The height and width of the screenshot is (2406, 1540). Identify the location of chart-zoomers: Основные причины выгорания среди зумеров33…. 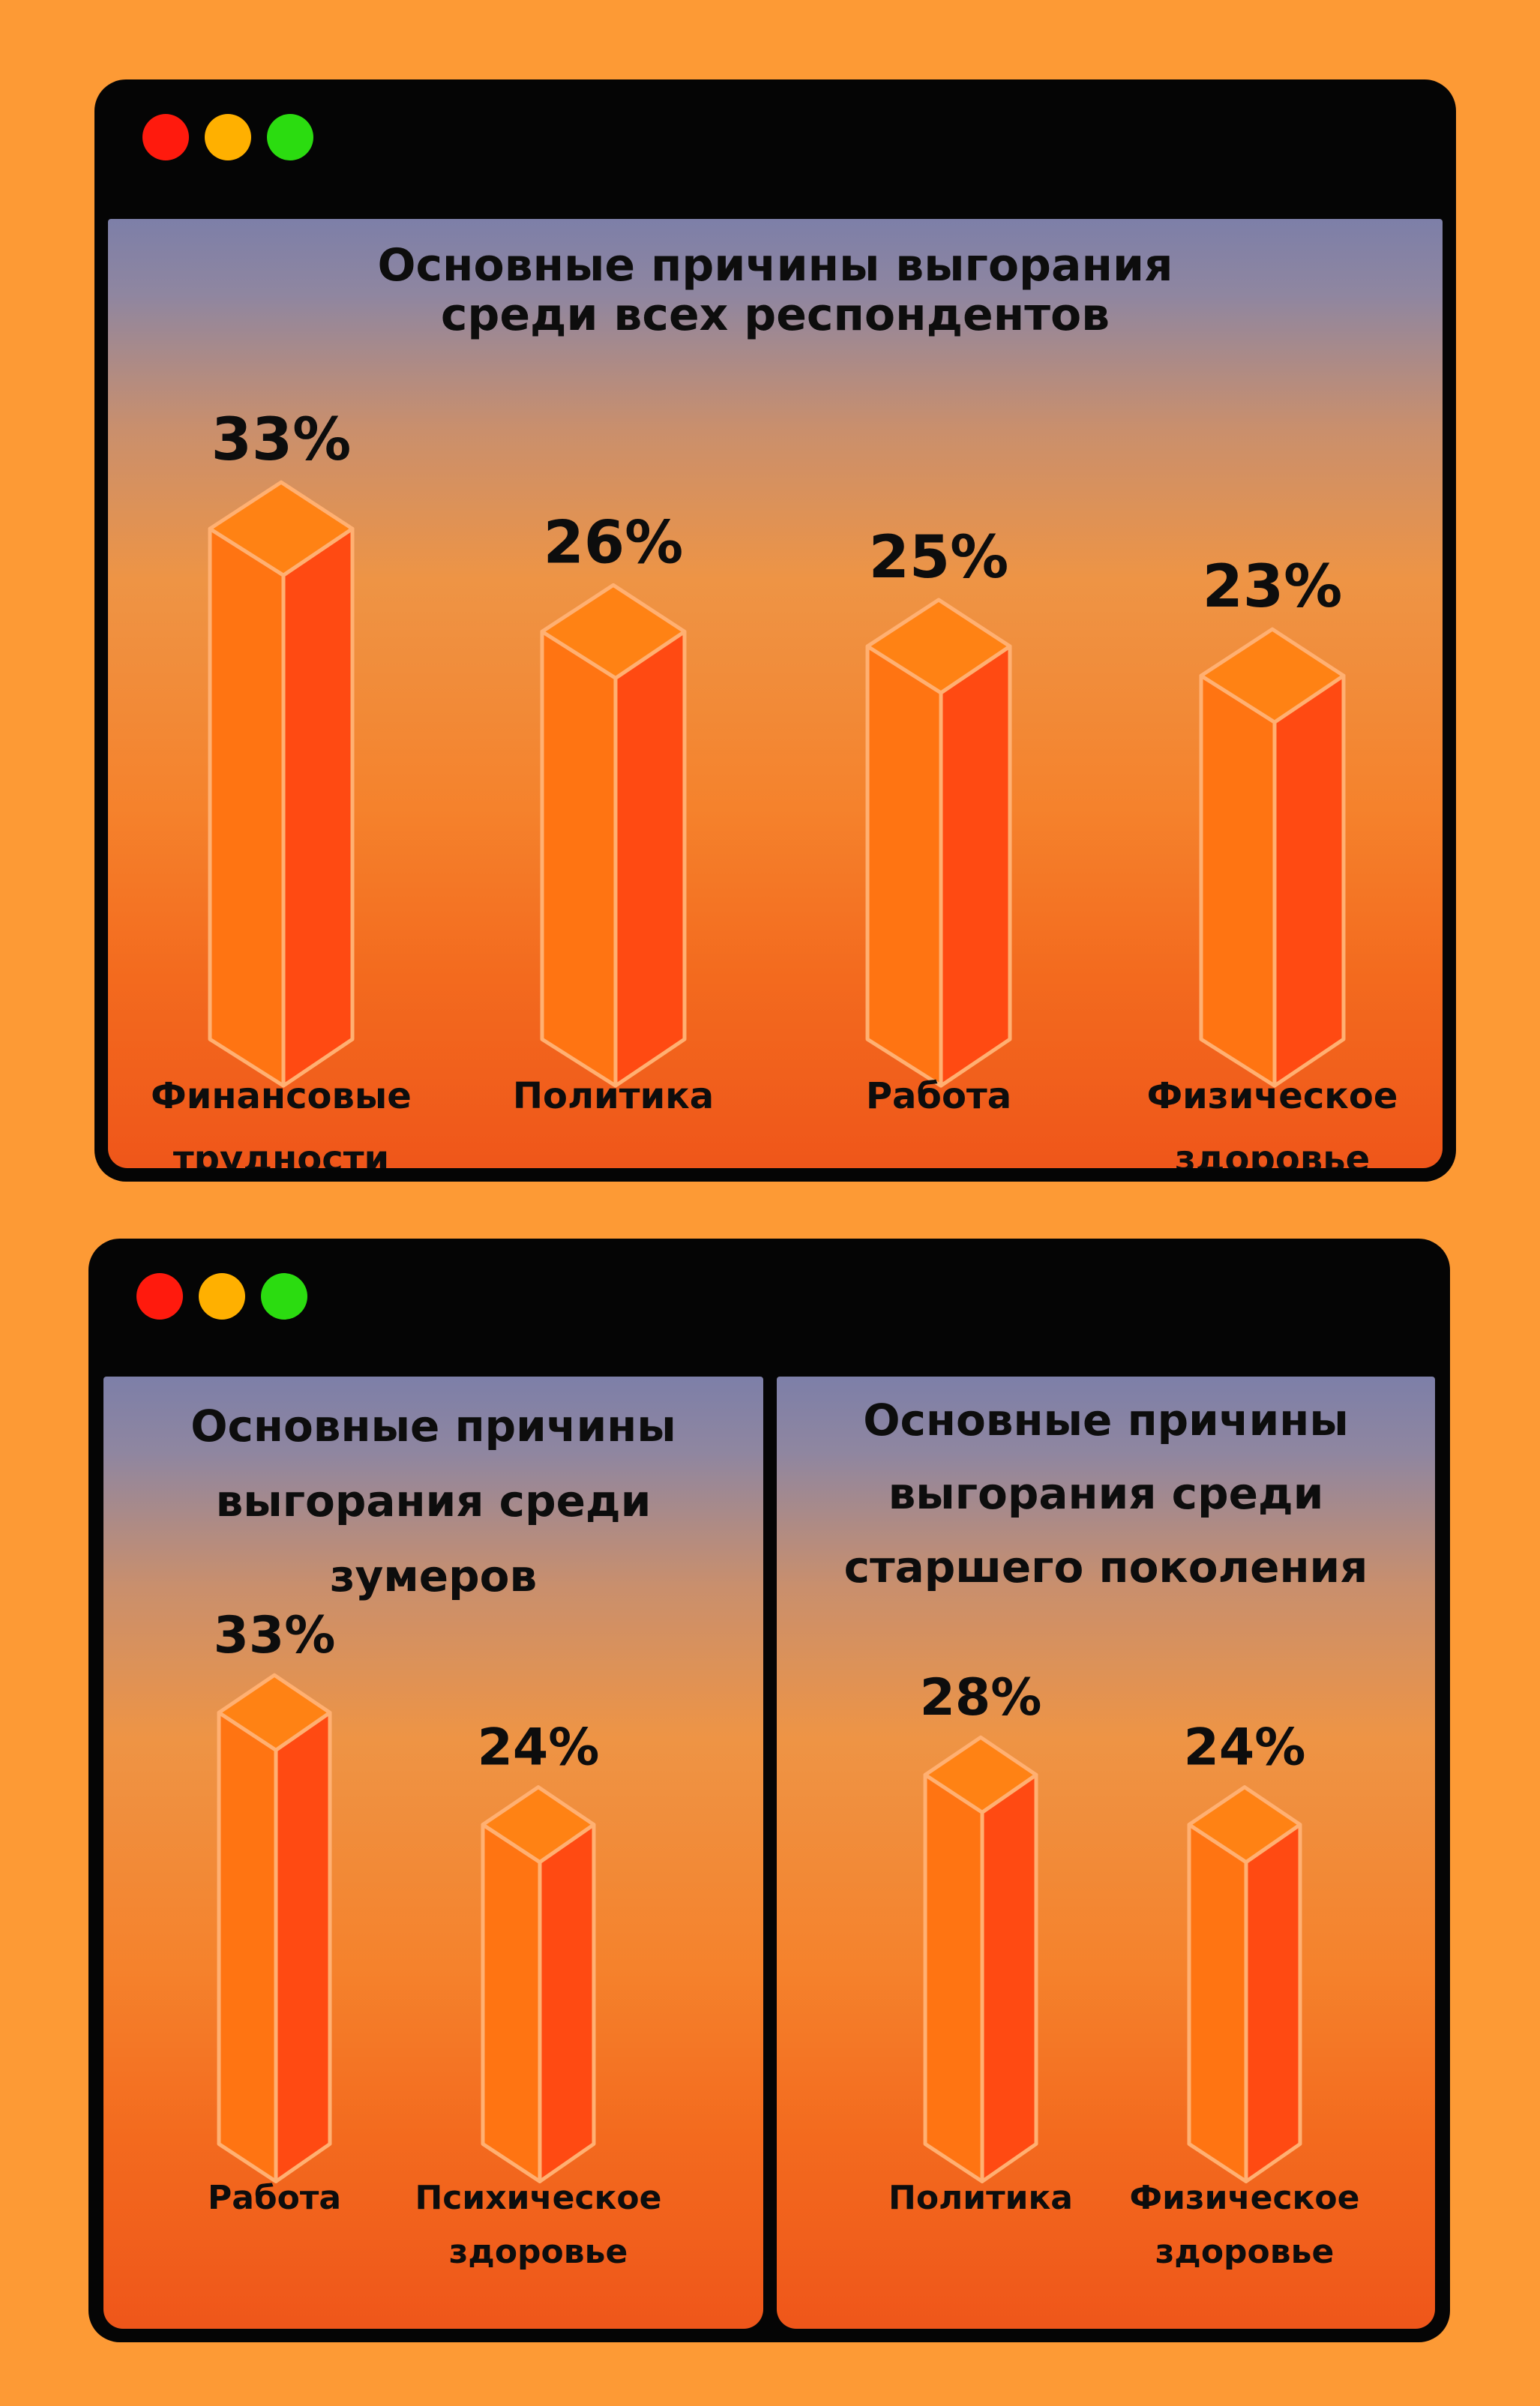
(433, 1836).